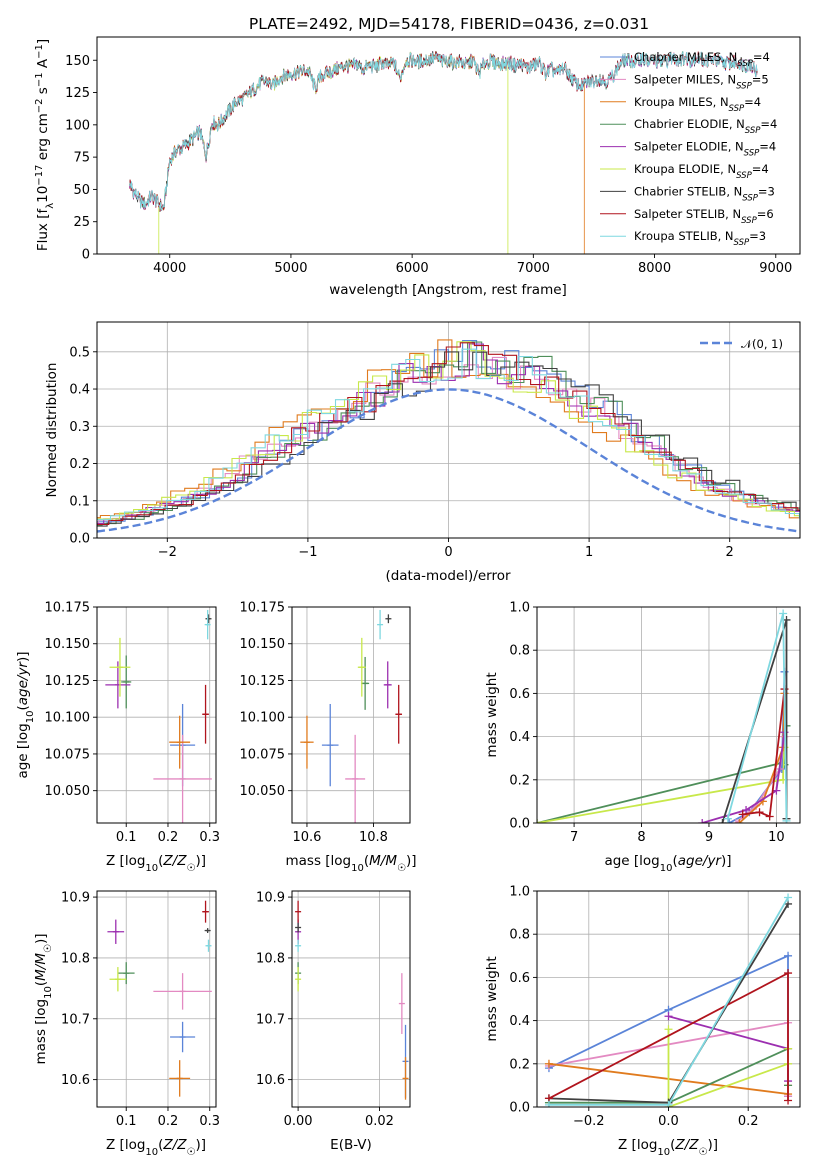 The width and height of the screenshot is (819, 1170). I want to click on y-tick-label: 10.075, so click(68, 754).